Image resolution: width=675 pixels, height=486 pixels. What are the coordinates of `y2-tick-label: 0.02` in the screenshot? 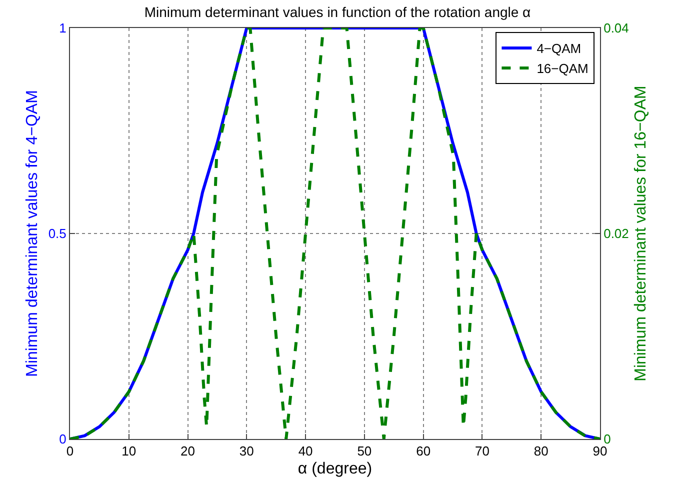 It's located at (616, 234).